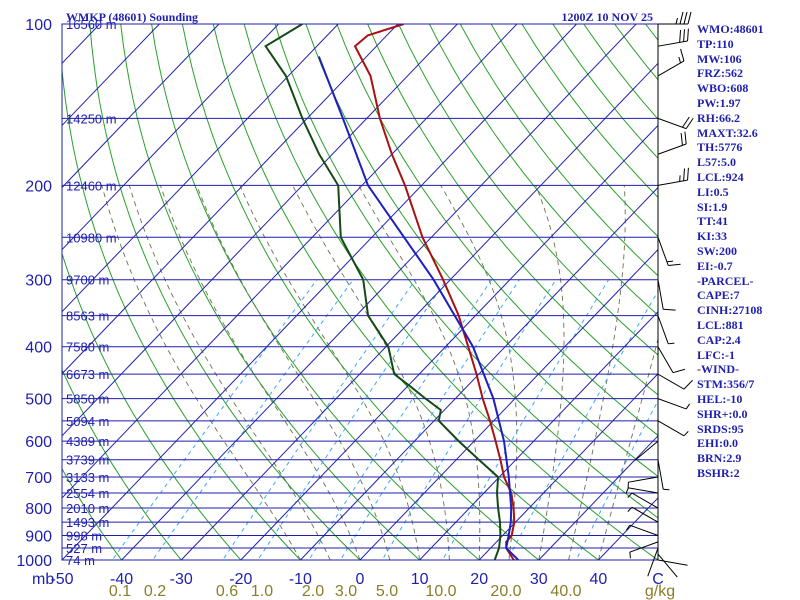 This screenshot has height=600, width=800. Describe the element at coordinates (34, 561) in the screenshot. I see `pressure-tick-label: 1000` at that location.